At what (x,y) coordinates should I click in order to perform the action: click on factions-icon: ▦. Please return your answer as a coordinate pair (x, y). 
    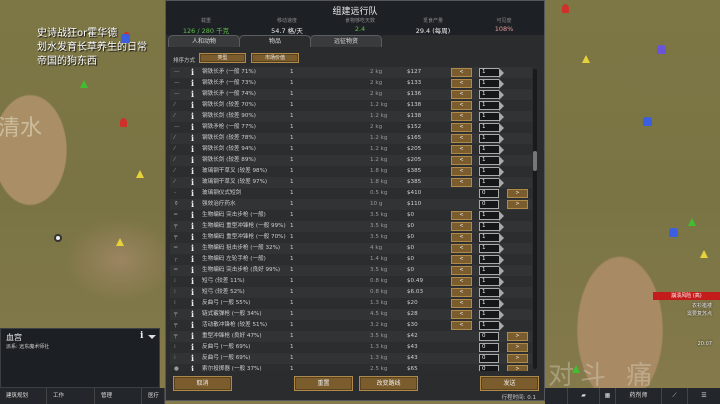
    Looking at the image, I should click on (607, 396).